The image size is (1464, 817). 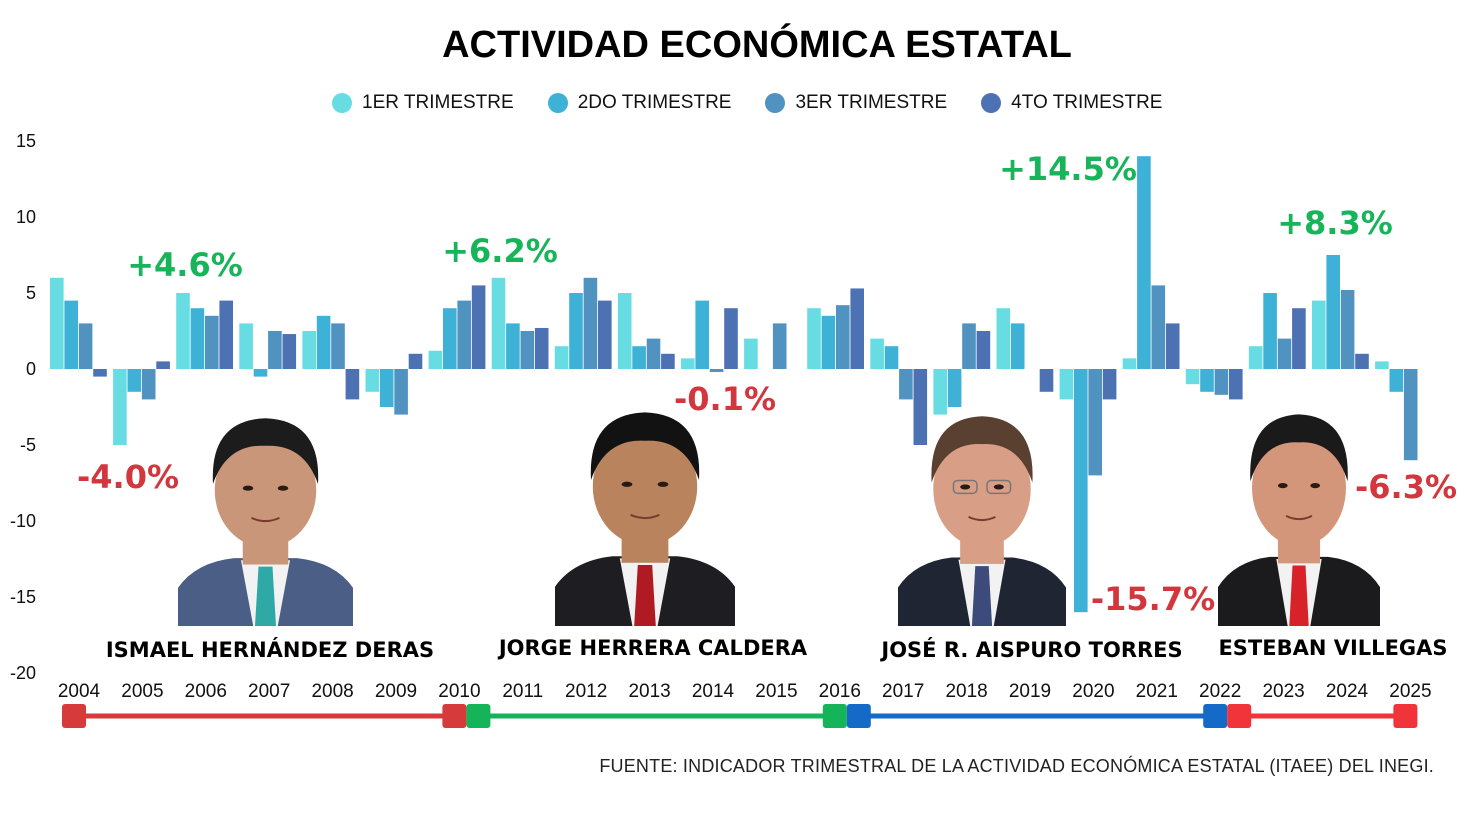 I want to click on bar-2020-q2, so click(x=1081, y=491).